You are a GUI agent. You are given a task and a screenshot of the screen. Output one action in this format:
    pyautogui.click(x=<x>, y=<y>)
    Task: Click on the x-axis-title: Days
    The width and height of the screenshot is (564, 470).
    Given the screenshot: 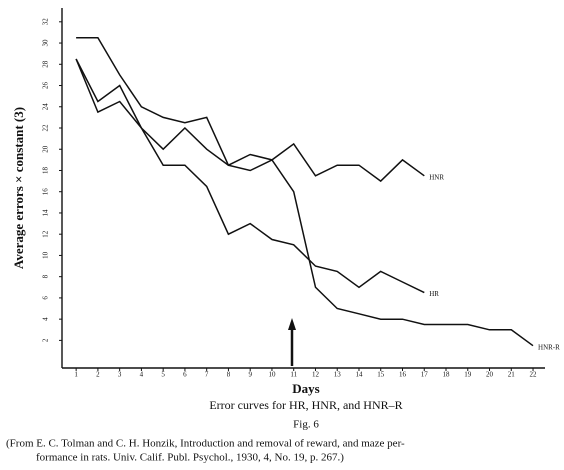 What is the action you would take?
    pyautogui.click(x=305, y=388)
    